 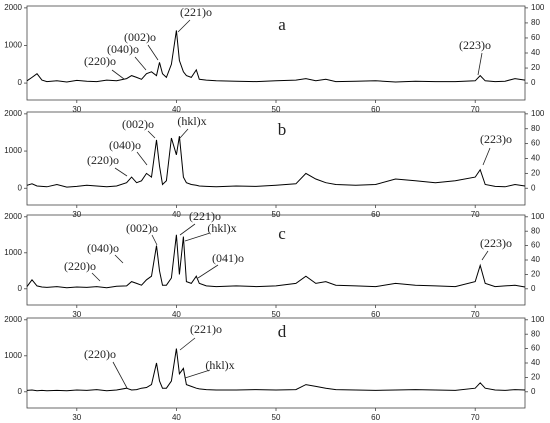 What do you see at coordinates (282, 233) in the screenshot?
I see `panel-title: c` at bounding box center [282, 233].